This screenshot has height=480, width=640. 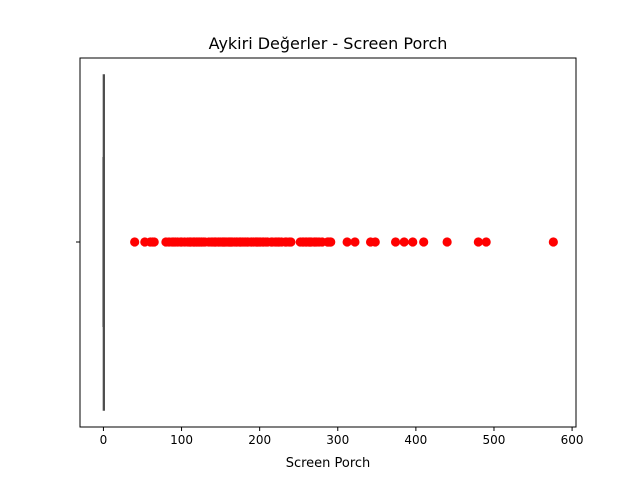 I want to click on x-tick-label: 0, so click(x=104, y=440).